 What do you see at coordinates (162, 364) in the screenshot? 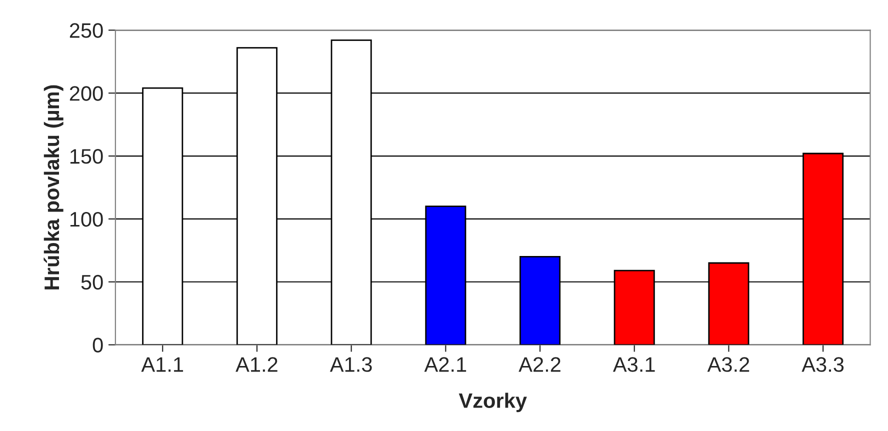
I see `x-tick-label: A1.1` at bounding box center [162, 364].